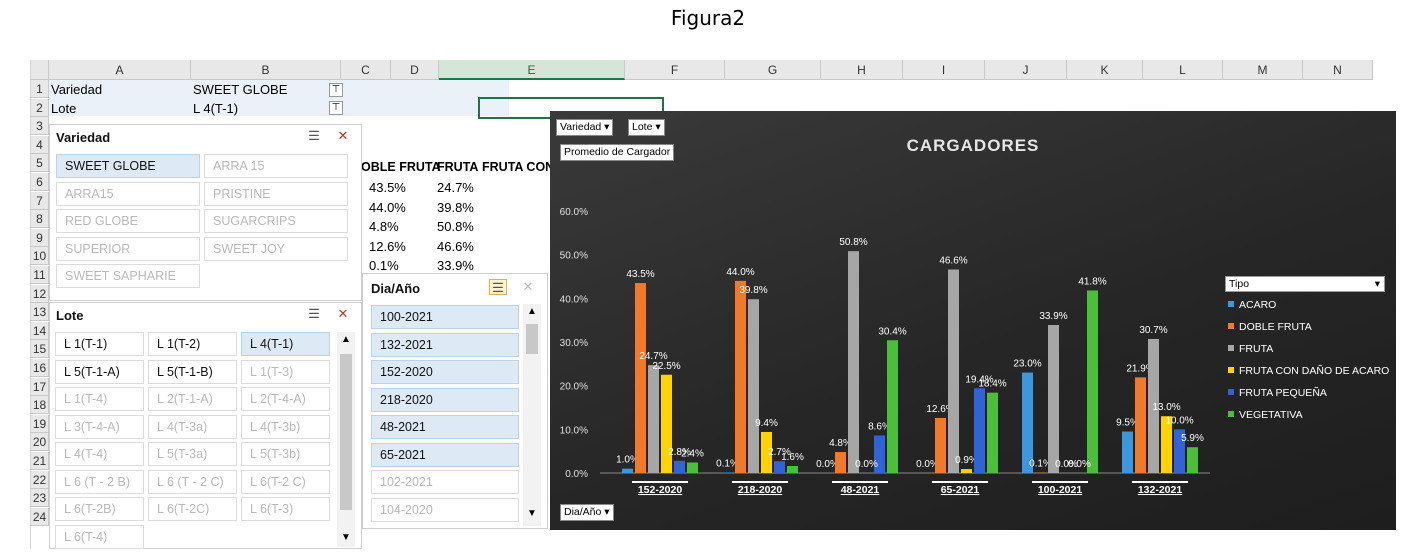  I want to click on cell-b2: L 4(T-1), so click(216, 108).